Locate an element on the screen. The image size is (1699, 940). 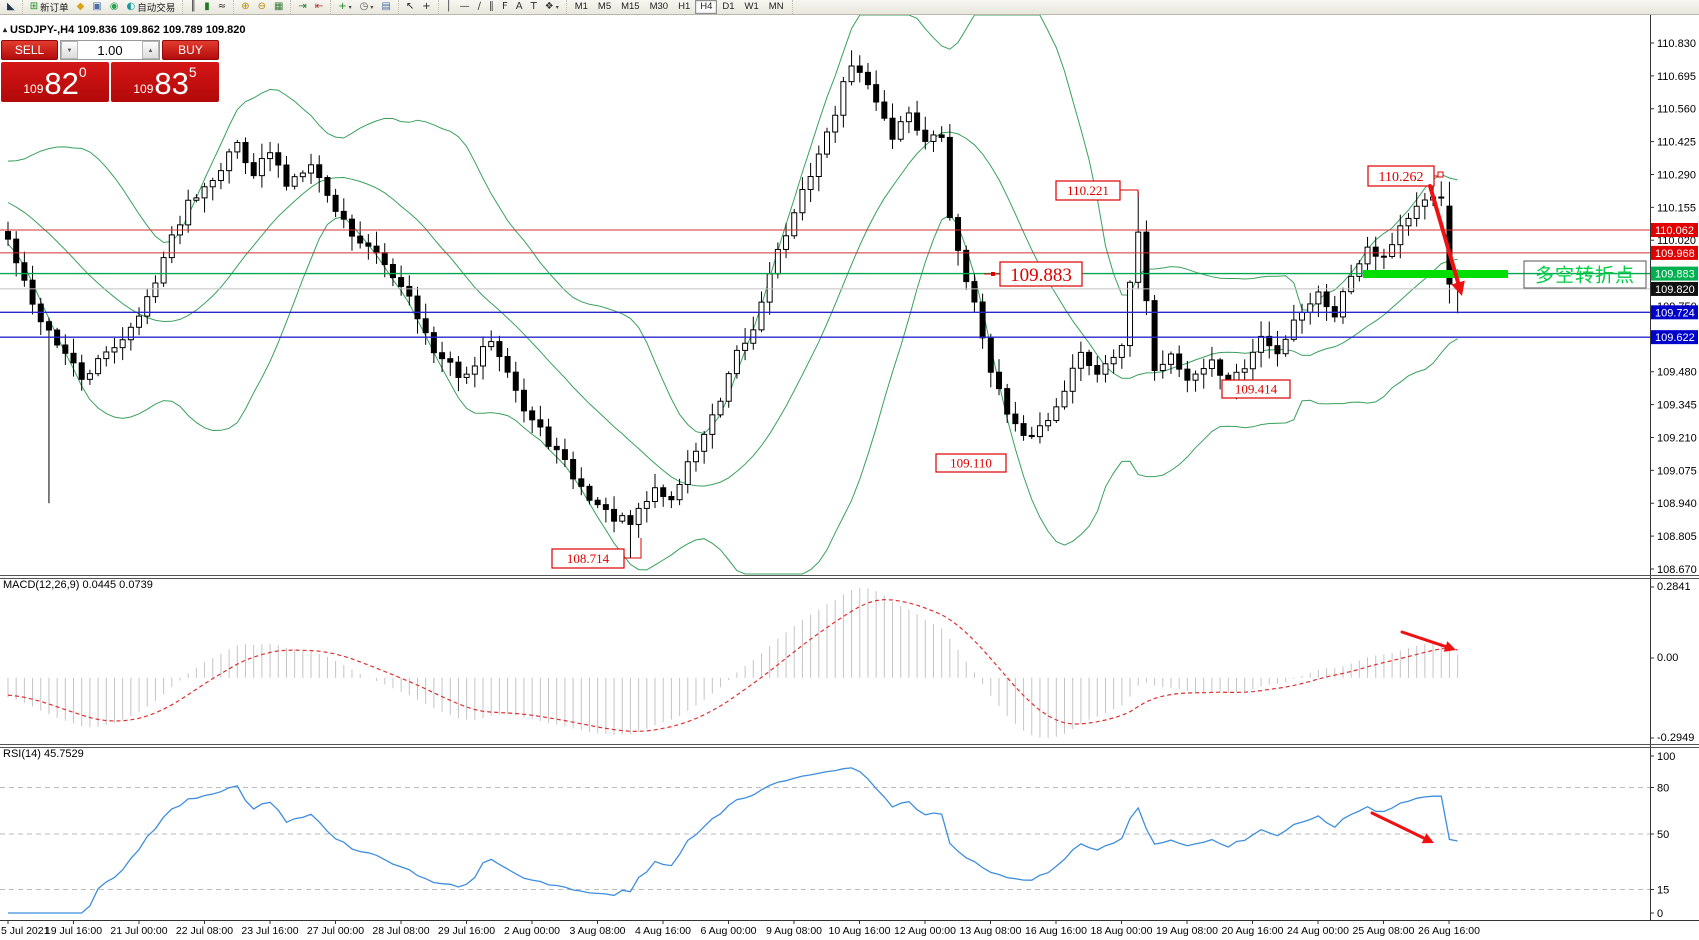
equidistant-channel-button: ∥ is located at coordinates (491, 7).